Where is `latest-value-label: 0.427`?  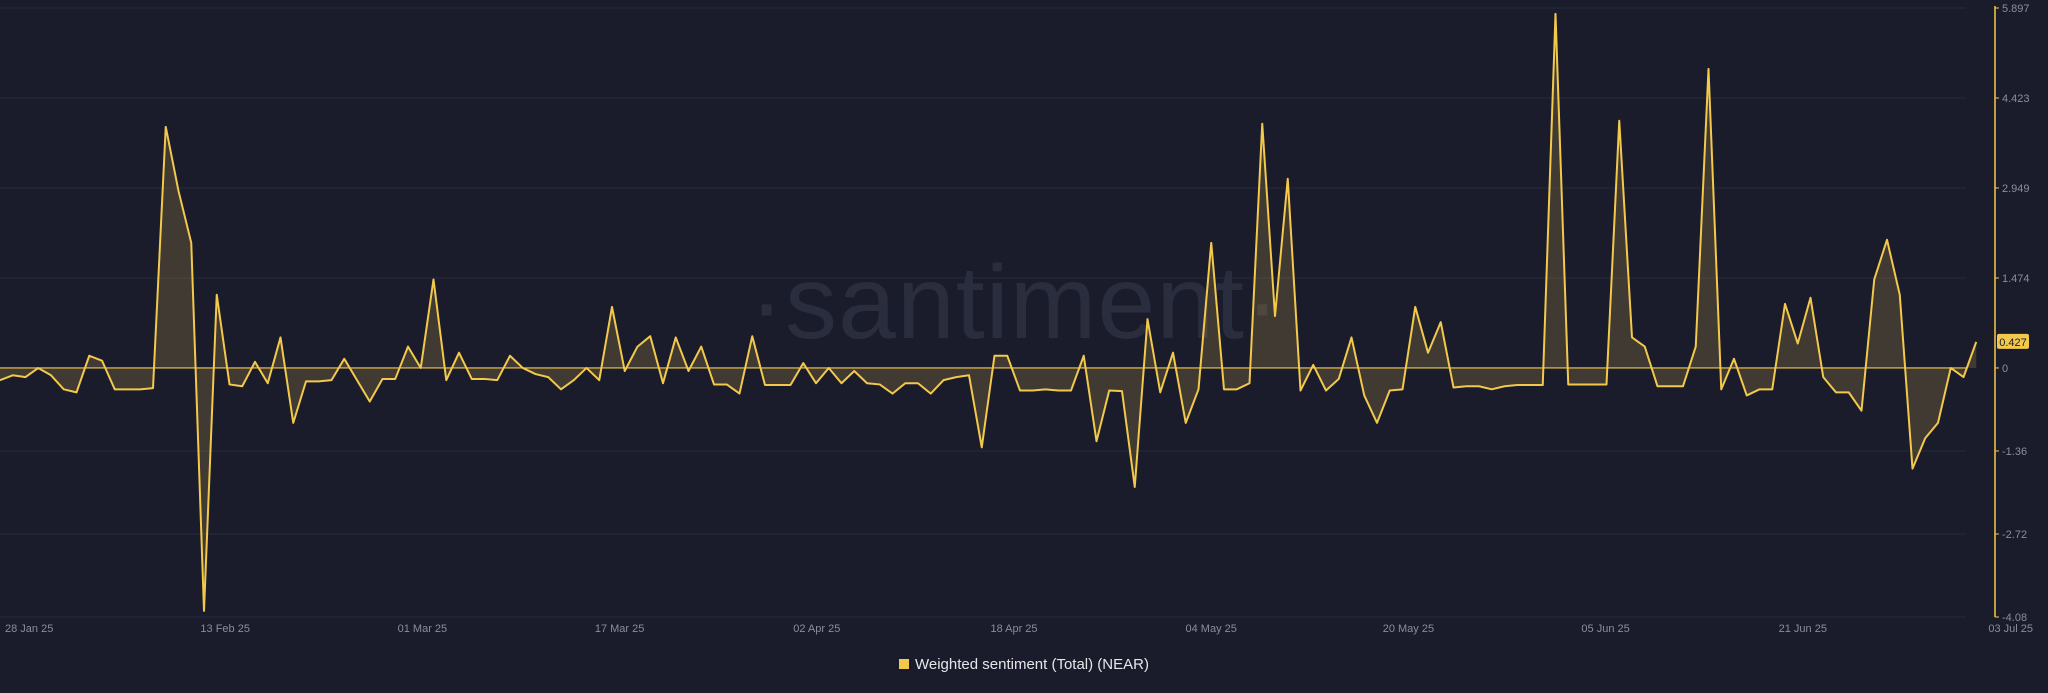
latest-value-label: 0.427 is located at coordinates (2013, 341).